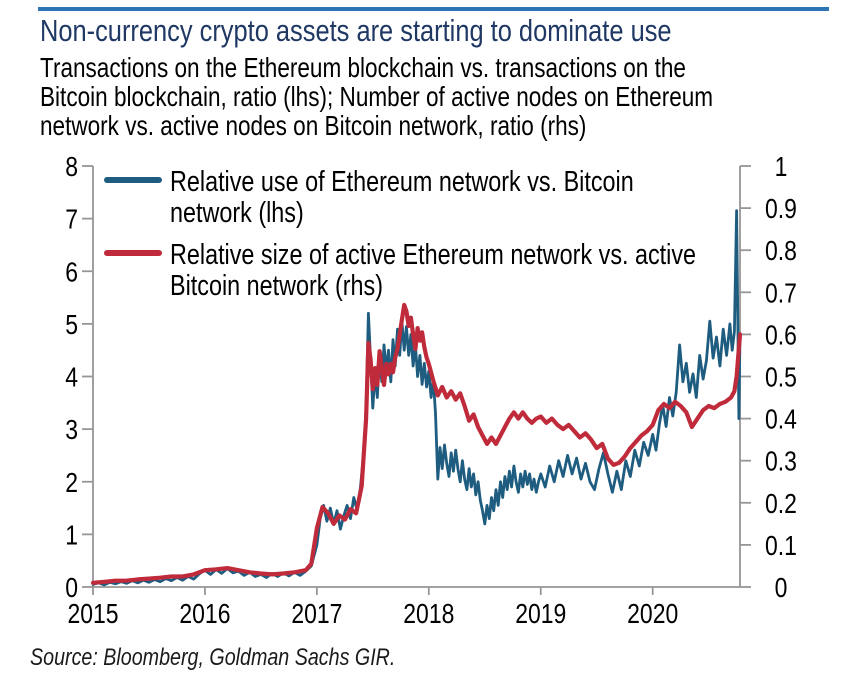 This screenshot has width=854, height=681. What do you see at coordinates (213, 657) in the screenshot?
I see `source-note: Source: Bloomberg, Goldman Sachs GIR.` at bounding box center [213, 657].